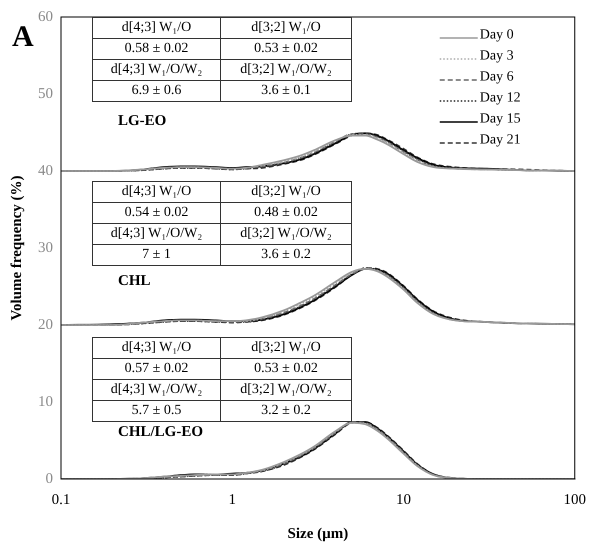 This screenshot has height=549, width=598. What do you see at coordinates (142, 121) in the screenshot?
I see `annotation: LG-EO` at bounding box center [142, 121].